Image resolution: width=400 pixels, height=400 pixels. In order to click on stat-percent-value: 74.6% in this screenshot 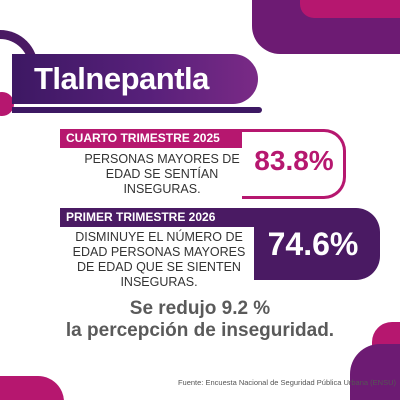, I will do `click(313, 244)`.